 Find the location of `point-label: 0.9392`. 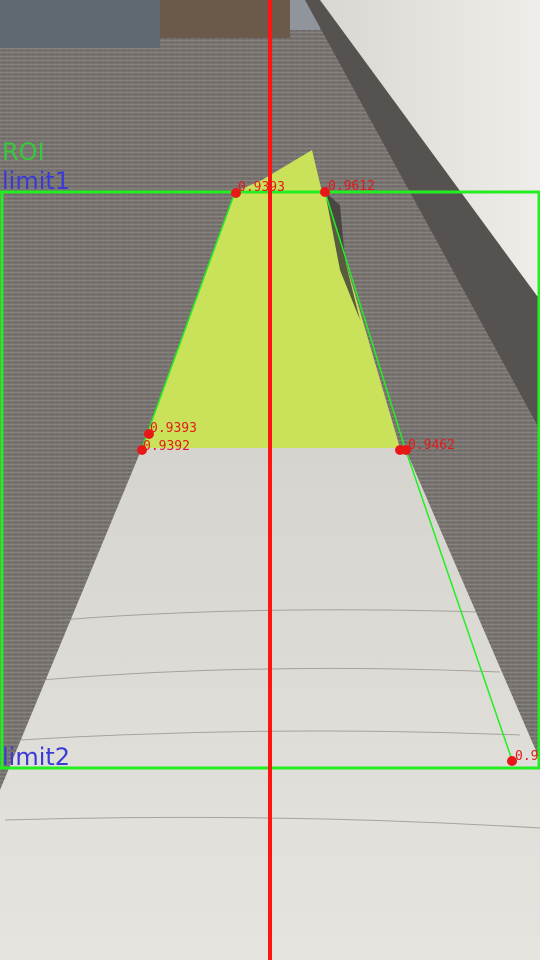

point-label: 0.9392 is located at coordinates (166, 446).